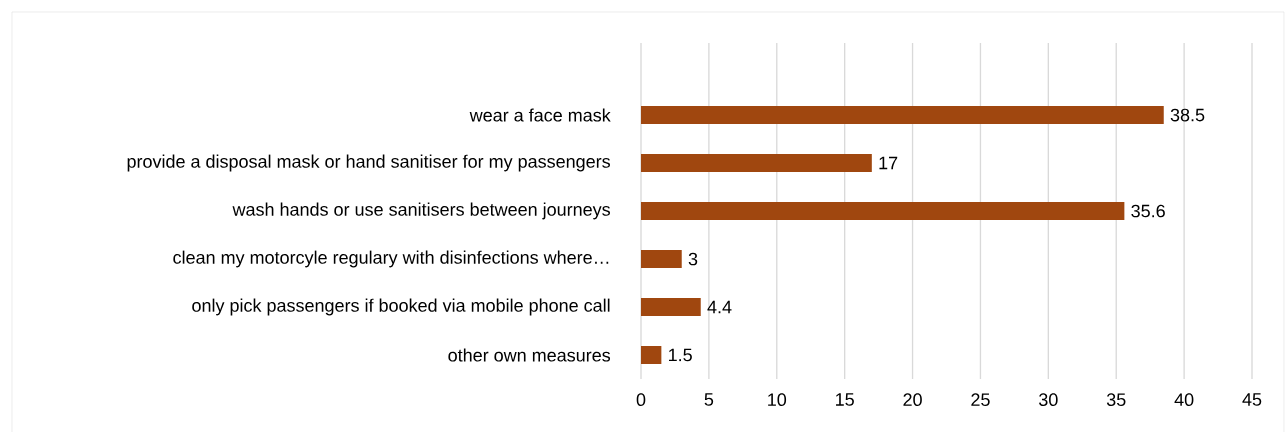  Describe the element at coordinates (1048, 400) in the screenshot. I see `x-tick-label: 30` at that location.